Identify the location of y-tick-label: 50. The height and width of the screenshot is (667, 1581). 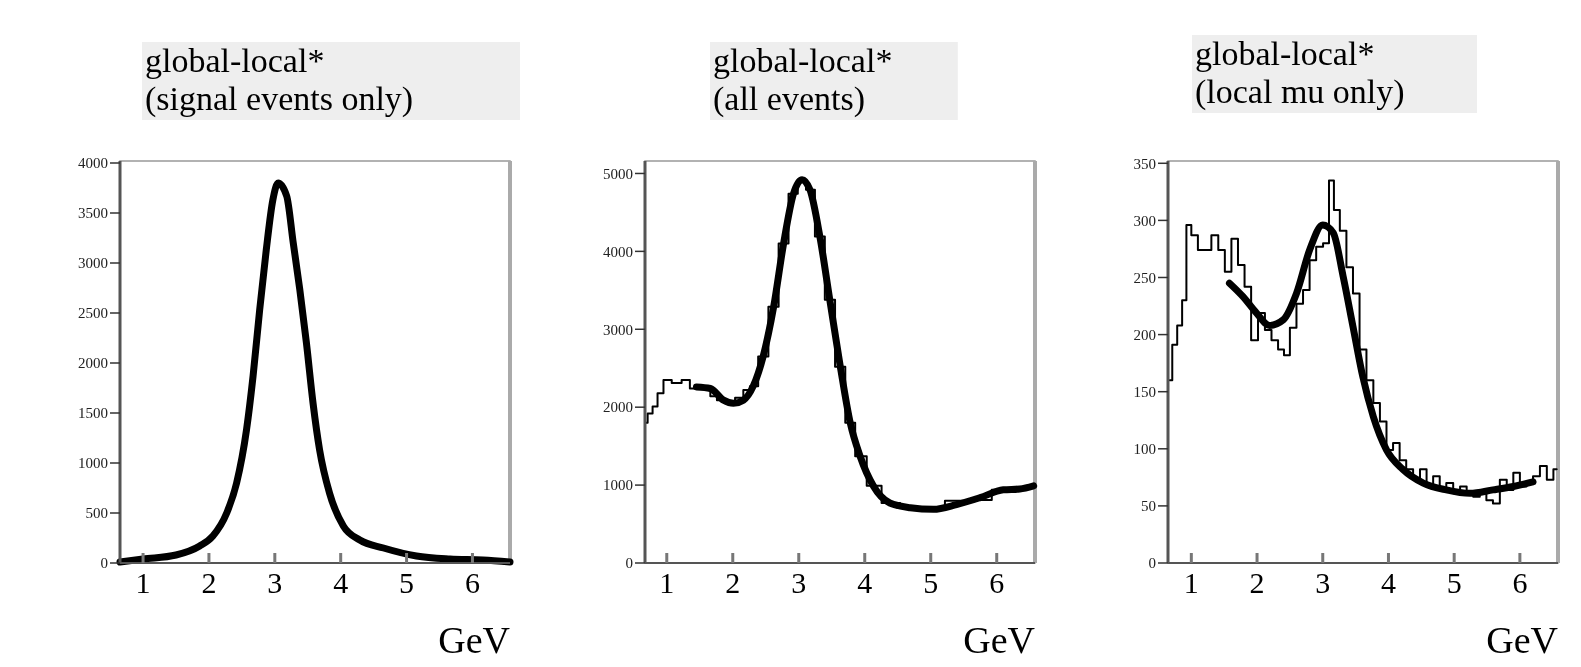
(1148, 506).